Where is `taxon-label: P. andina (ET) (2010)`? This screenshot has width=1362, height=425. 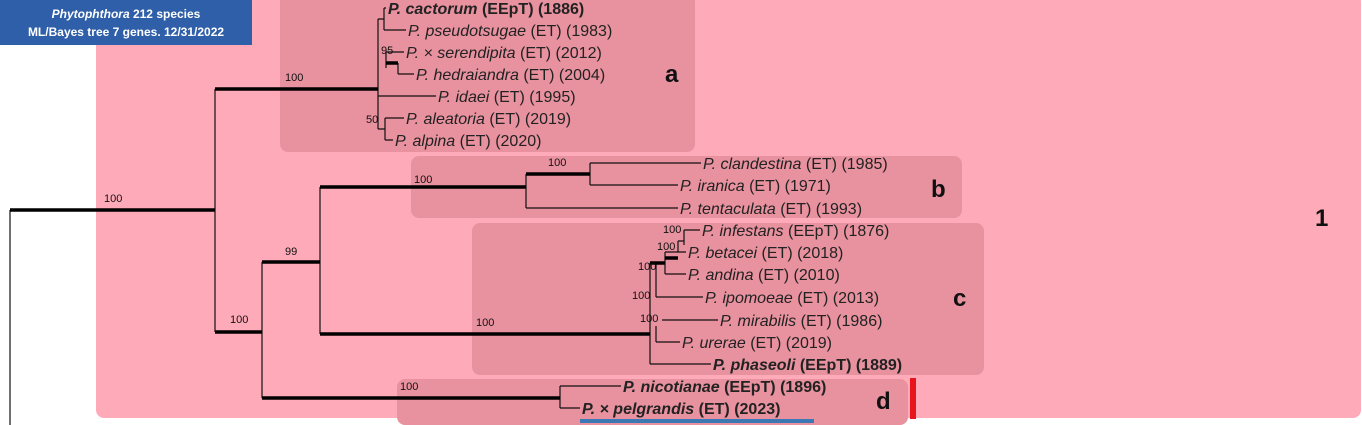
taxon-label: P. andina (ET) (2010) is located at coordinates (764, 275).